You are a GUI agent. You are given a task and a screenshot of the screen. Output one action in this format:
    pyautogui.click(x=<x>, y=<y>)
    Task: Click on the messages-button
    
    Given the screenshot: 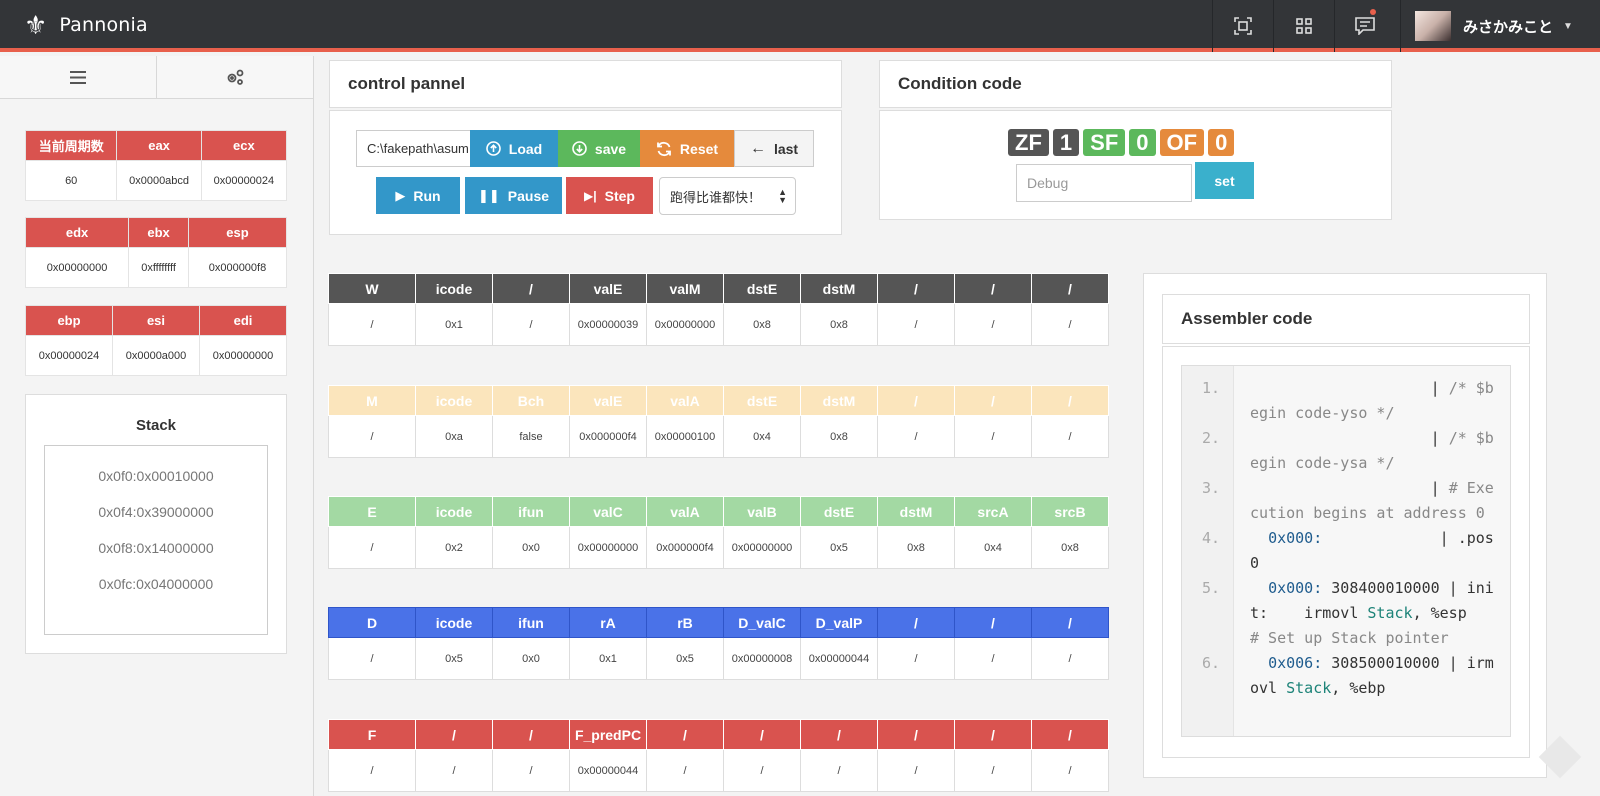 What is the action you would take?
    pyautogui.click(x=1364, y=26)
    